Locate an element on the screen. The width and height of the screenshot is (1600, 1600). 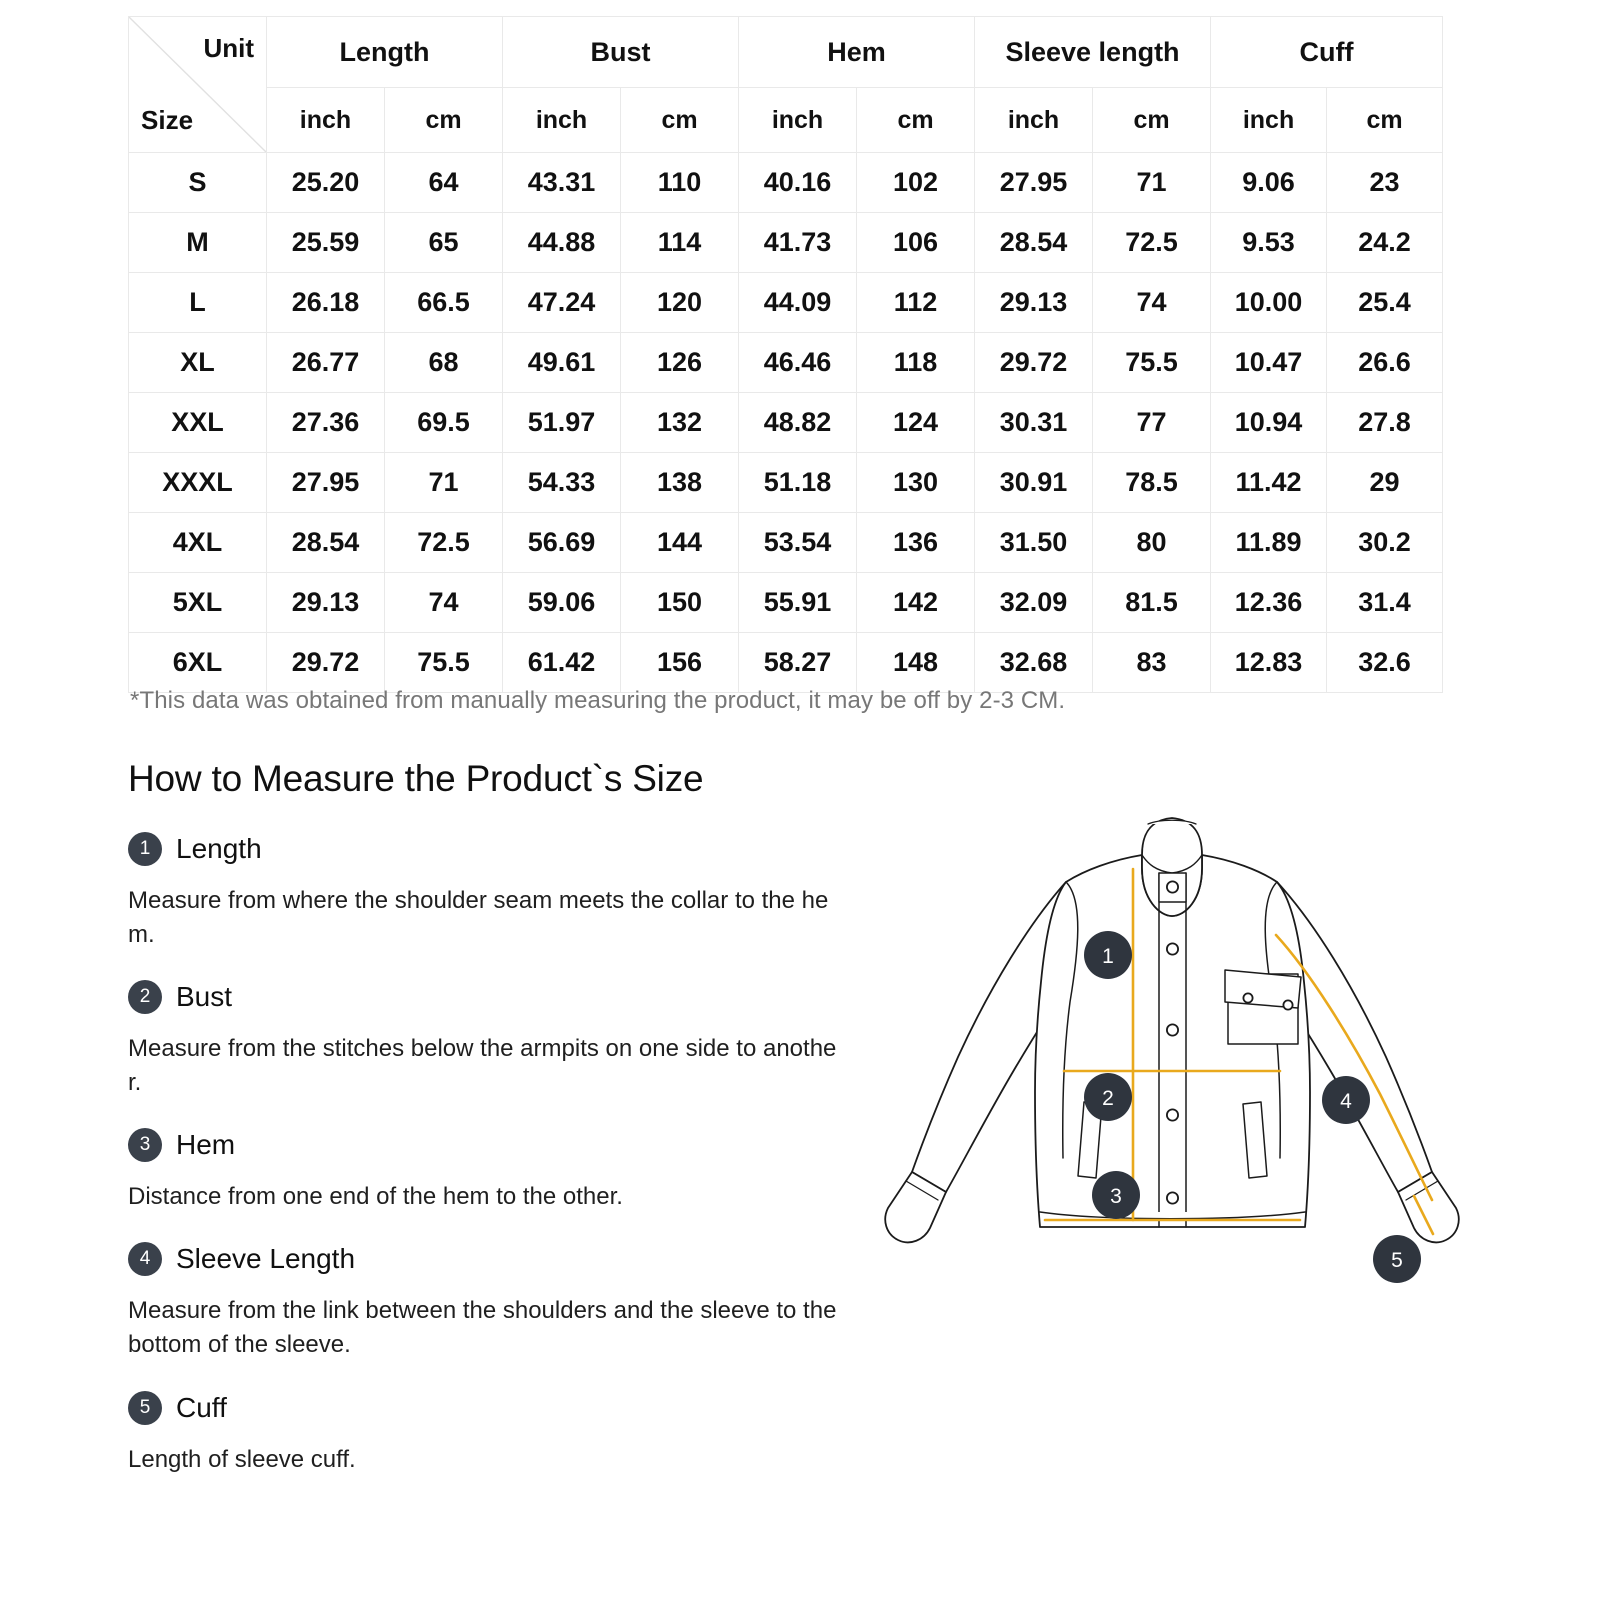
table-cell: 112 is located at coordinates (916, 302).